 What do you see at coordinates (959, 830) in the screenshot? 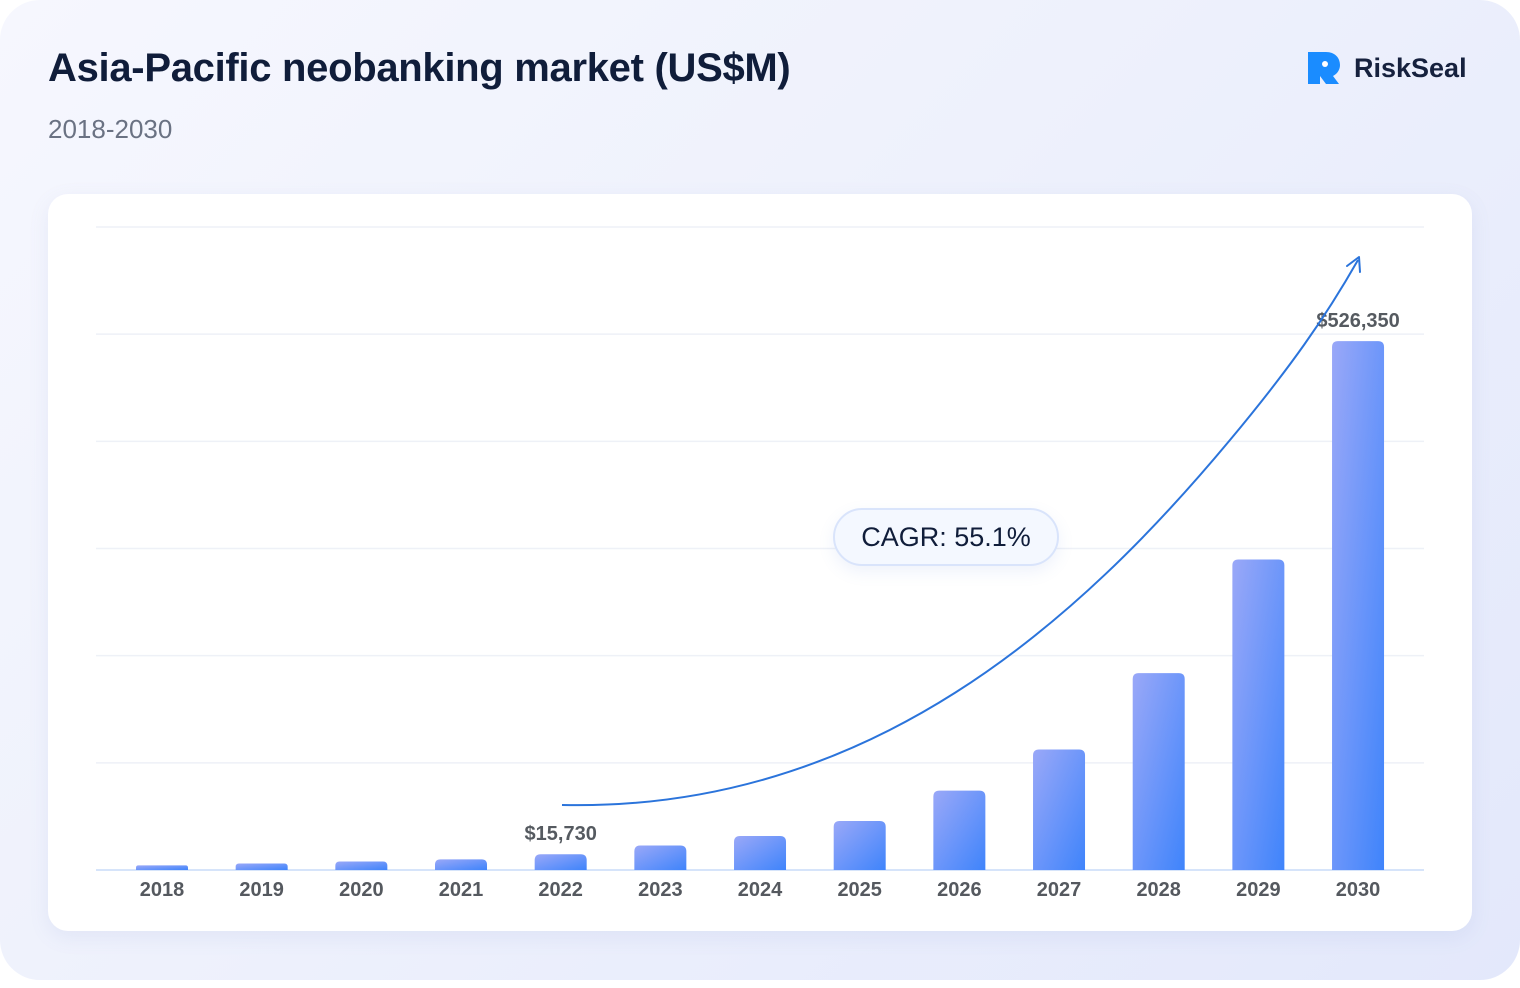
I see `bar-2026` at bounding box center [959, 830].